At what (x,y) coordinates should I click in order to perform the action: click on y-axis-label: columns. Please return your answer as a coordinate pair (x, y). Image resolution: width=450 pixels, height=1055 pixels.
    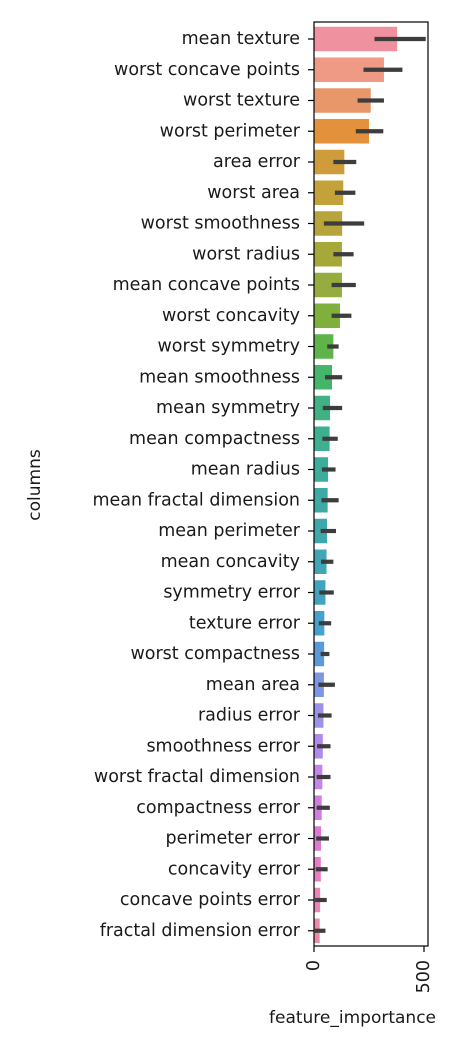
    Looking at the image, I should click on (35, 485).